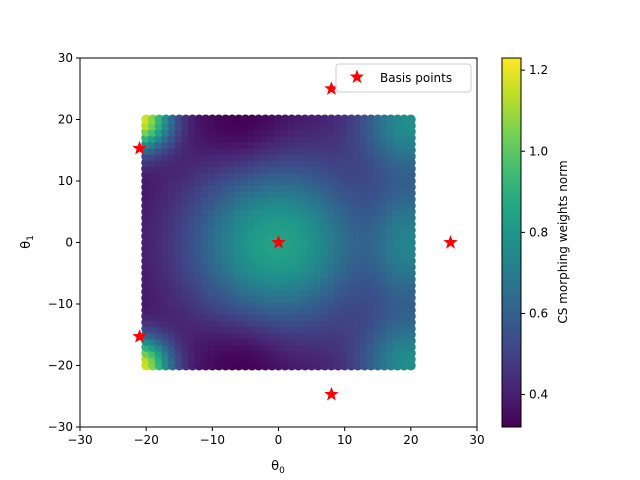  I want to click on colorbar-ticks: 0.4 0.6 0.8 1.0 1.2, so click(534, 232).